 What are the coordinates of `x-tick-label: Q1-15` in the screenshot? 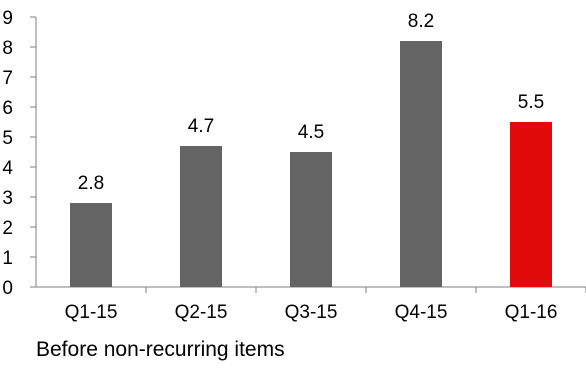 It's located at (91, 312).